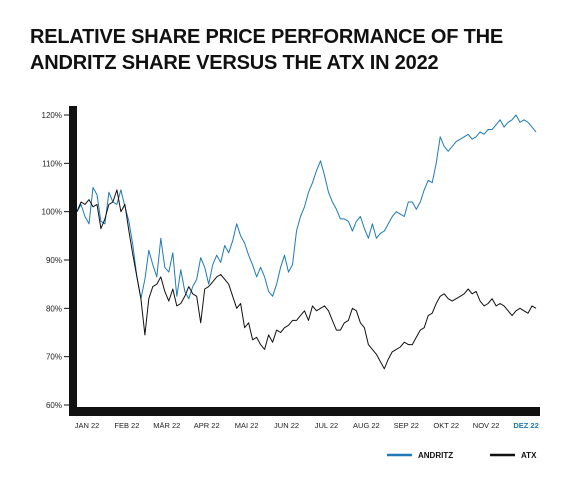 This screenshot has width=568, height=489. I want to click on x-tick-label: FEB 22, so click(126, 425).